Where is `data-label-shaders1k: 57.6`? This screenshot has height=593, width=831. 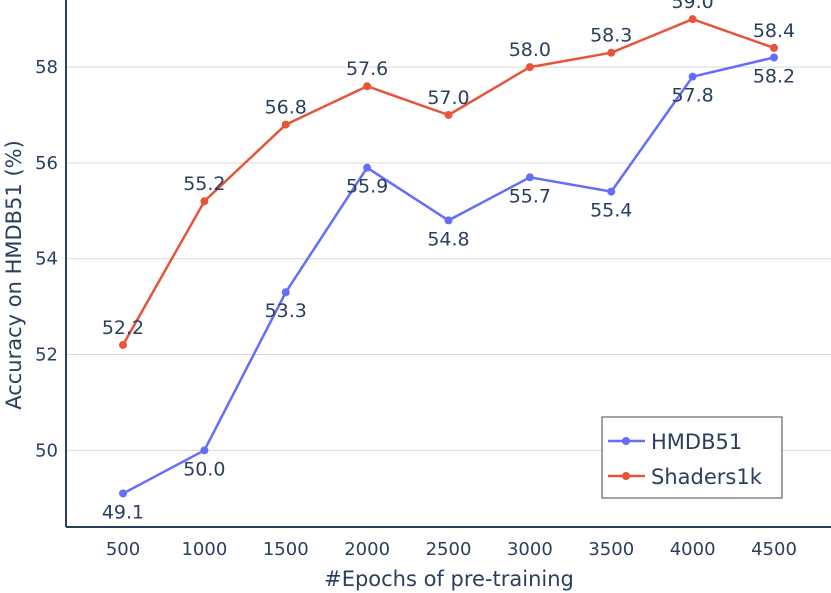 data-label-shaders1k: 57.6 is located at coordinates (367, 69).